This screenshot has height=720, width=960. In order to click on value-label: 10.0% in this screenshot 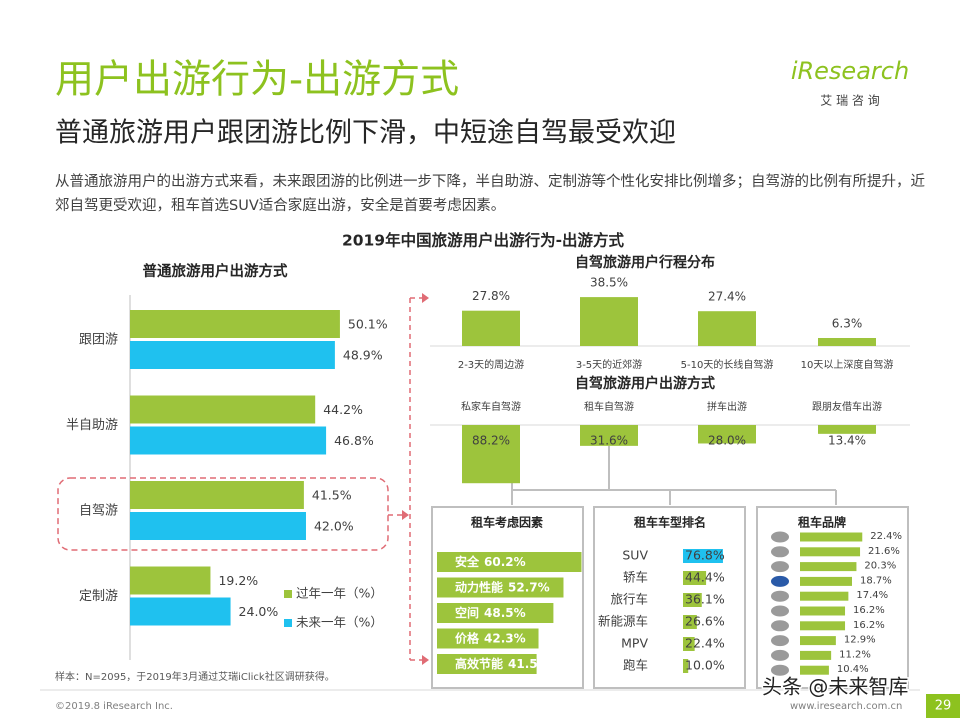, I will do `click(705, 665)`.